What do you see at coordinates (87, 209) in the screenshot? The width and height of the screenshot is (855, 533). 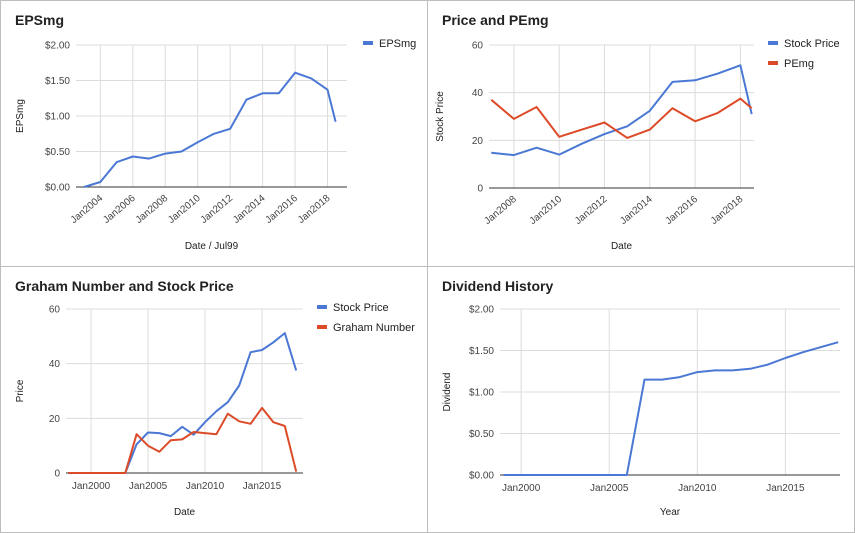 I see `x-tick-label: Jan2004` at bounding box center [87, 209].